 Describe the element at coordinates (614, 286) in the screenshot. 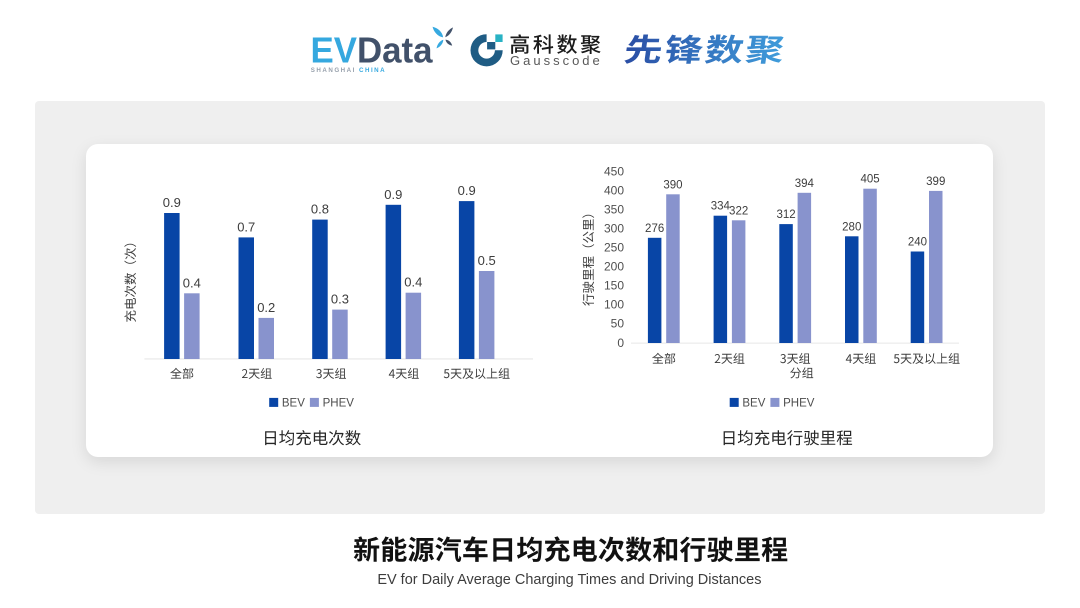

I see `svg-text: 150` at that location.